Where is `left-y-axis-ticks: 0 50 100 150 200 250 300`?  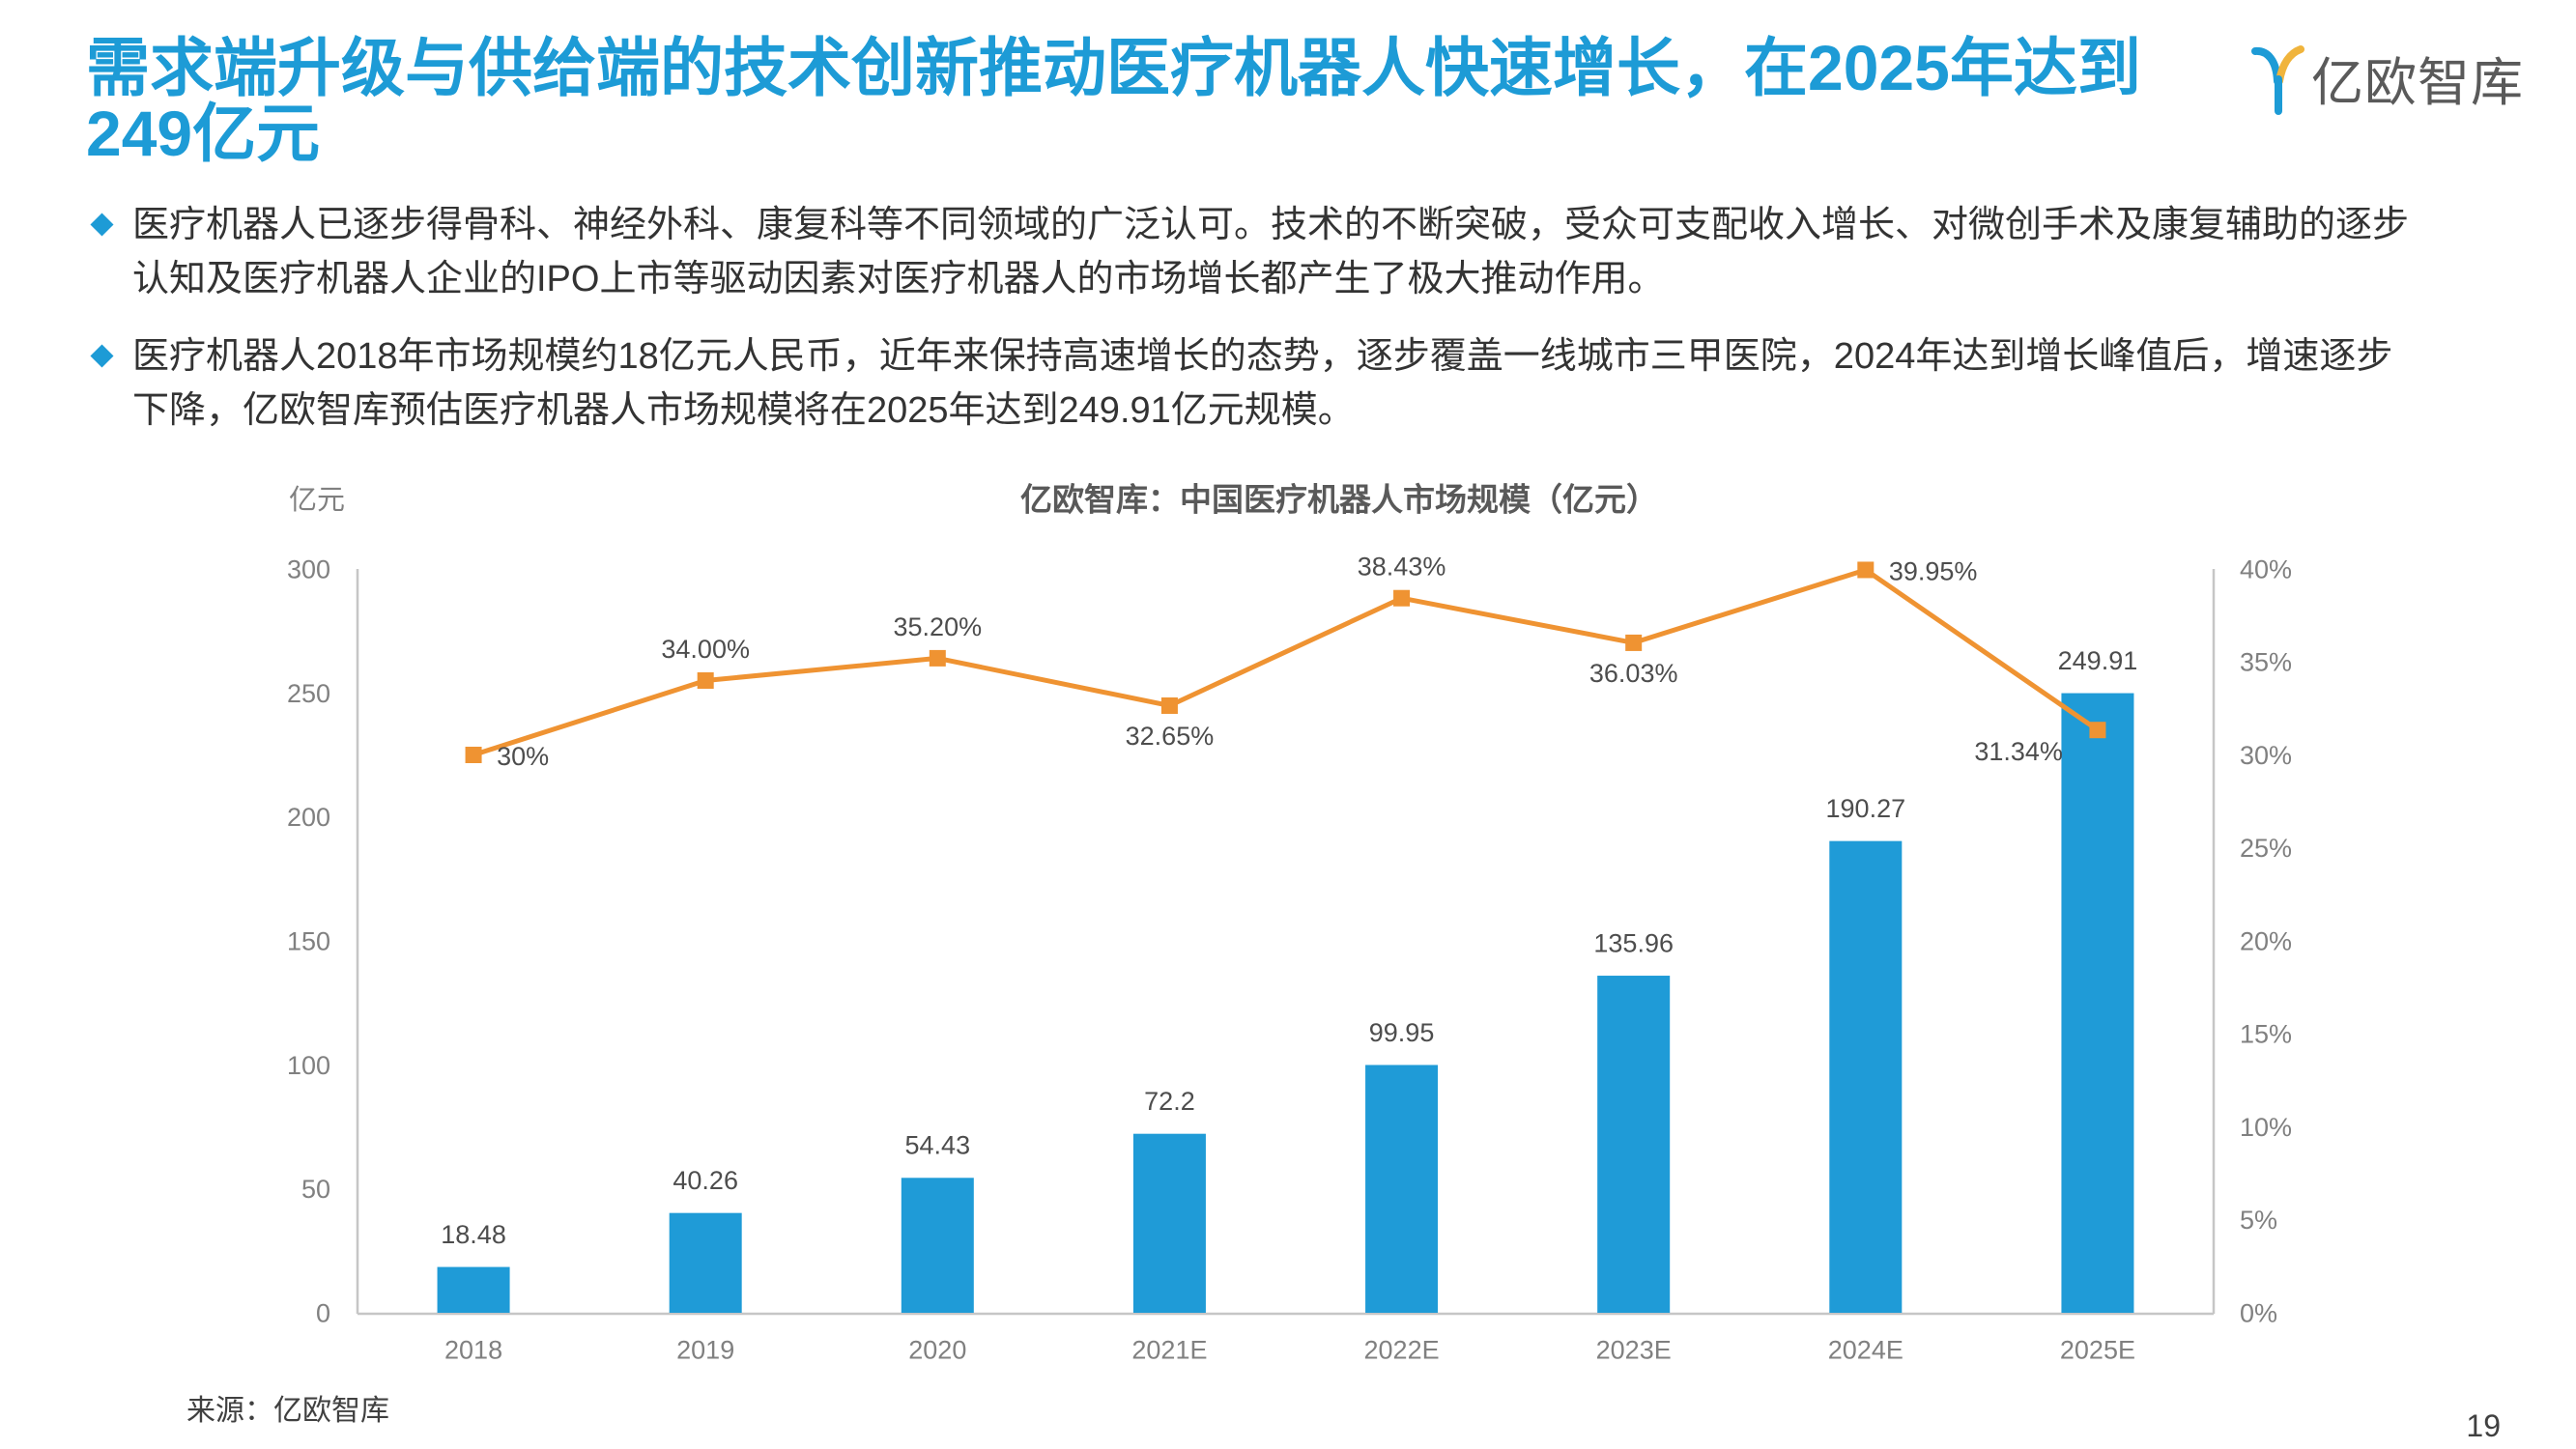 left-y-axis-ticks: 0 50 100 150 200 250 300 is located at coordinates (309, 940).